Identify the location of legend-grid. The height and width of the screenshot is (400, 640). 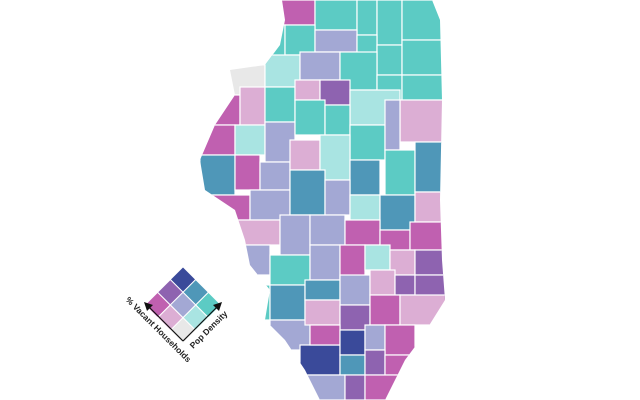
(183, 305).